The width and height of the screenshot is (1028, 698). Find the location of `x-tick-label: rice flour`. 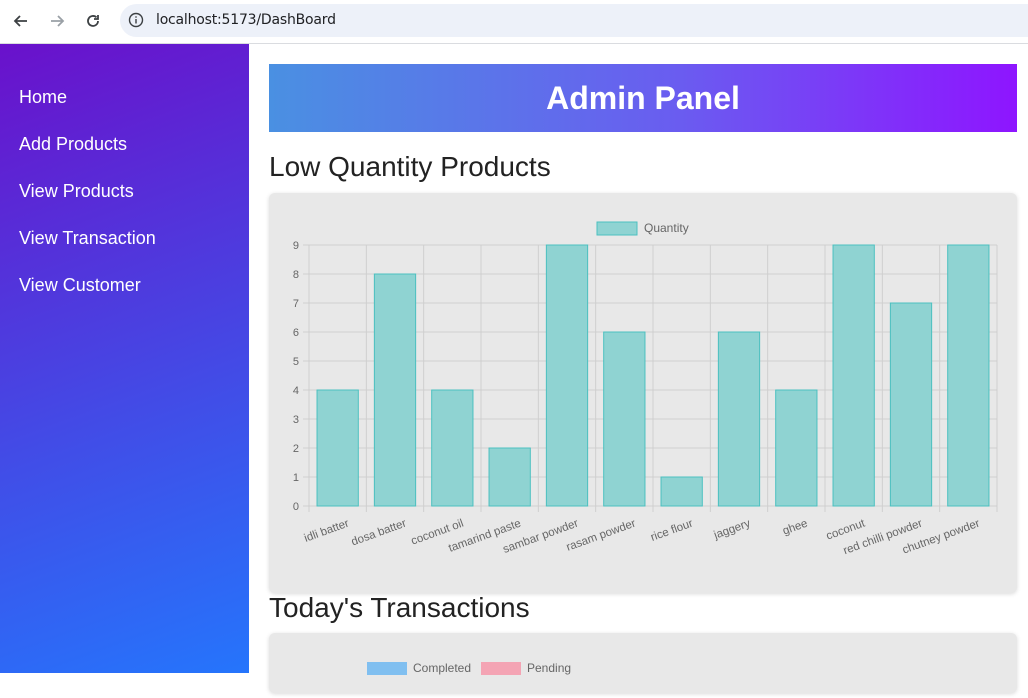

x-tick-label: rice flour is located at coordinates (672, 530).